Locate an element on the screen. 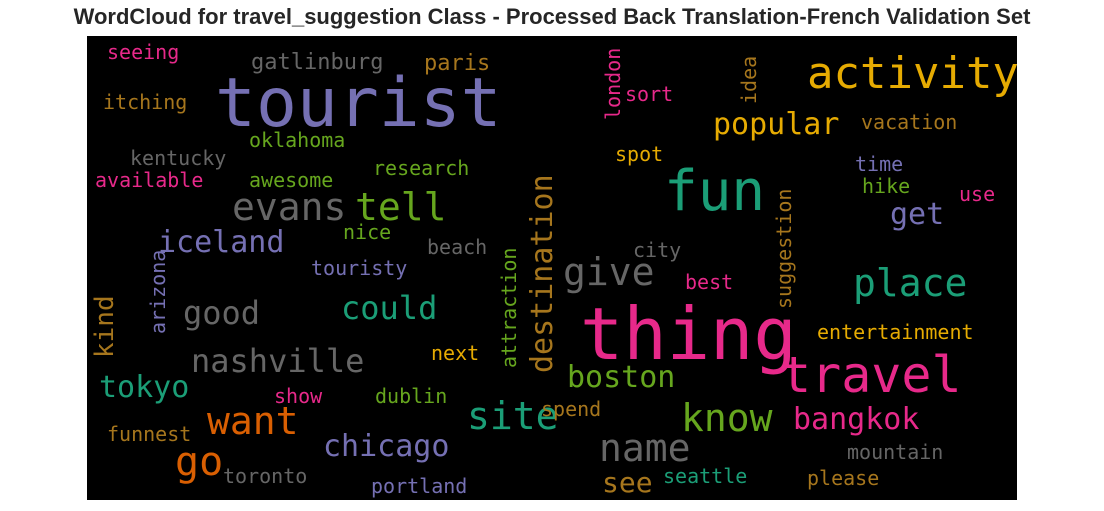  word-travel: travel is located at coordinates (871, 375).